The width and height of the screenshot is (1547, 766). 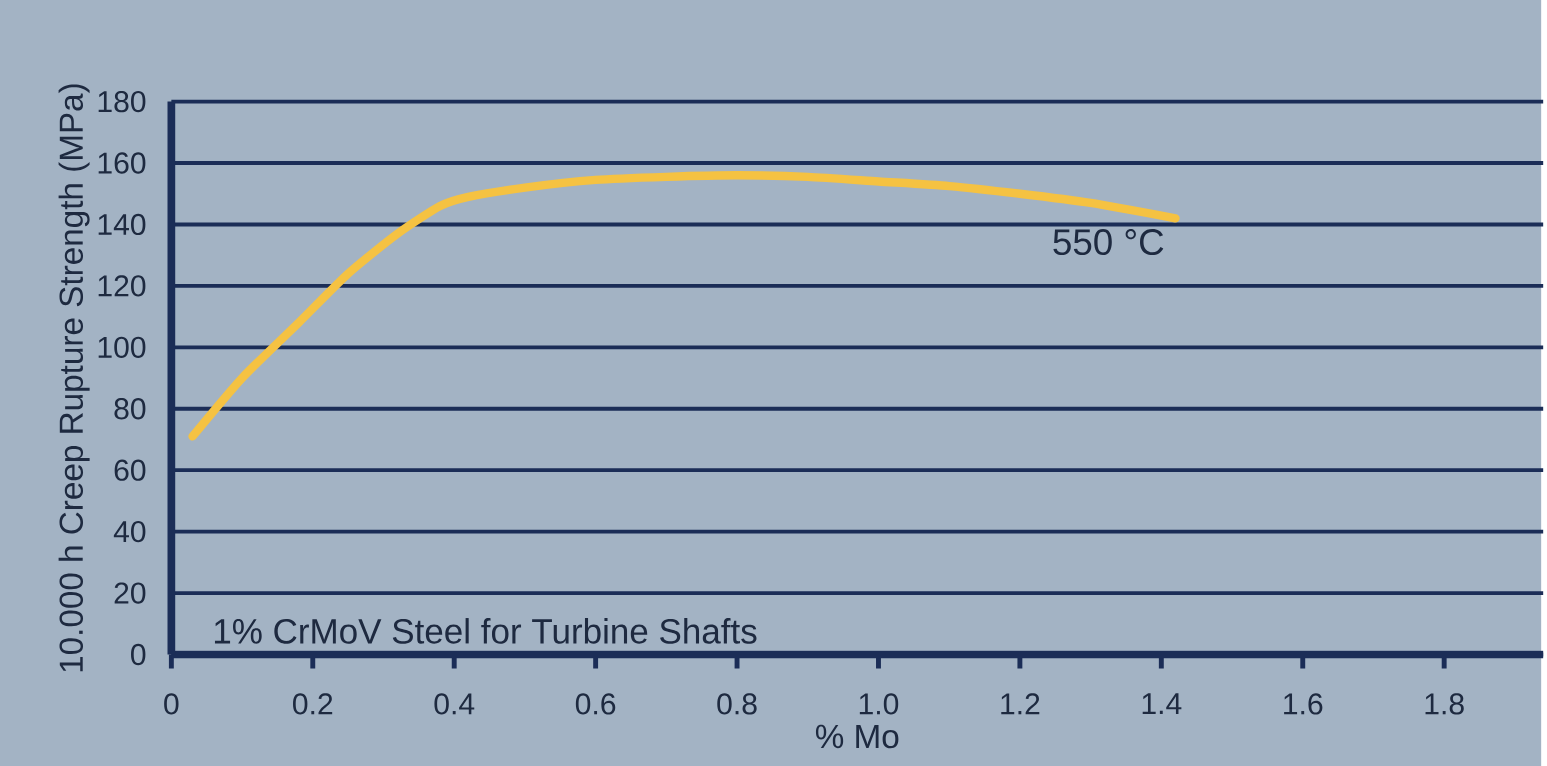 What do you see at coordinates (122, 347) in the screenshot?
I see `y-tick-label: 100` at bounding box center [122, 347].